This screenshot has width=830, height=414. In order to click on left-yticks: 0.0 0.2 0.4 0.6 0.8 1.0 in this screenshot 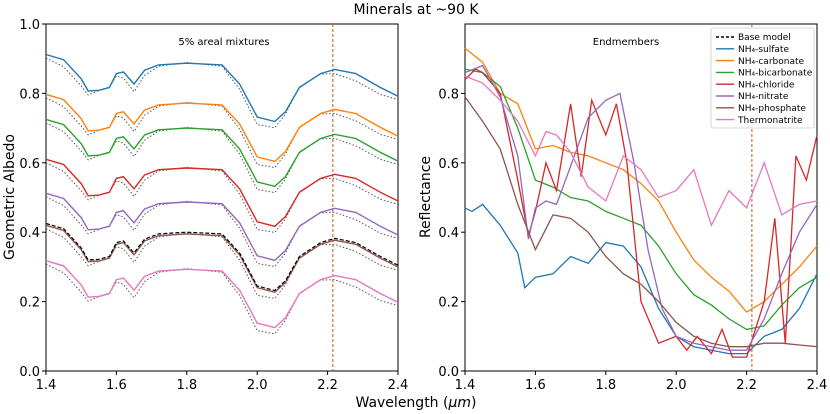, I will do `click(32, 199)`.